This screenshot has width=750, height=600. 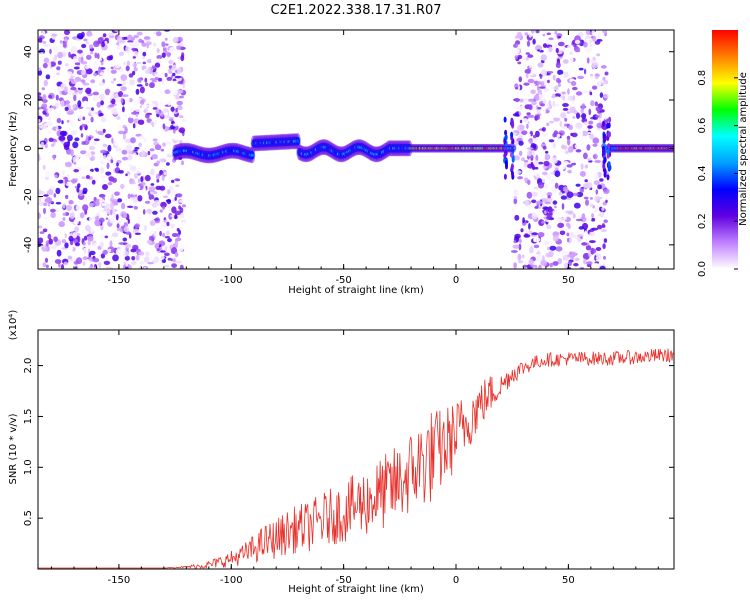 What do you see at coordinates (702, 126) in the screenshot?
I see `colorbar-tick-label: 0.6` at bounding box center [702, 126].